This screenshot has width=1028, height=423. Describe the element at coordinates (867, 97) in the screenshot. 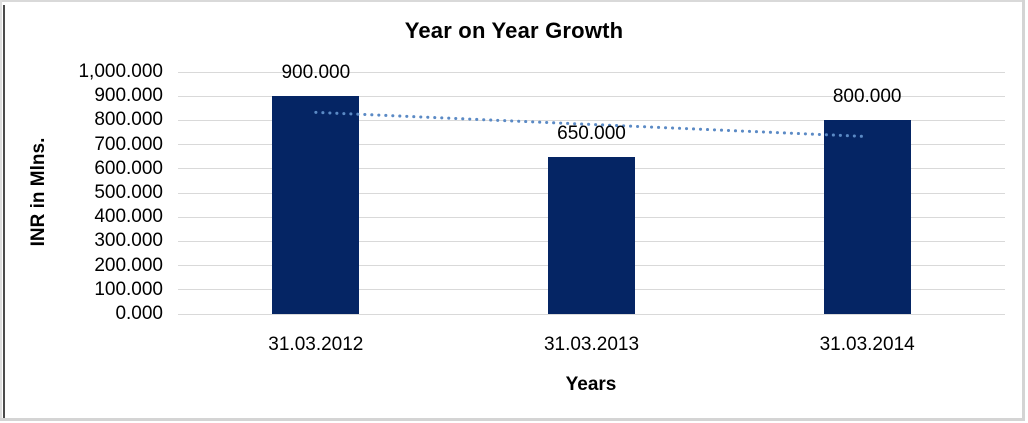

I see `bar-value-label: 800.000` at that location.